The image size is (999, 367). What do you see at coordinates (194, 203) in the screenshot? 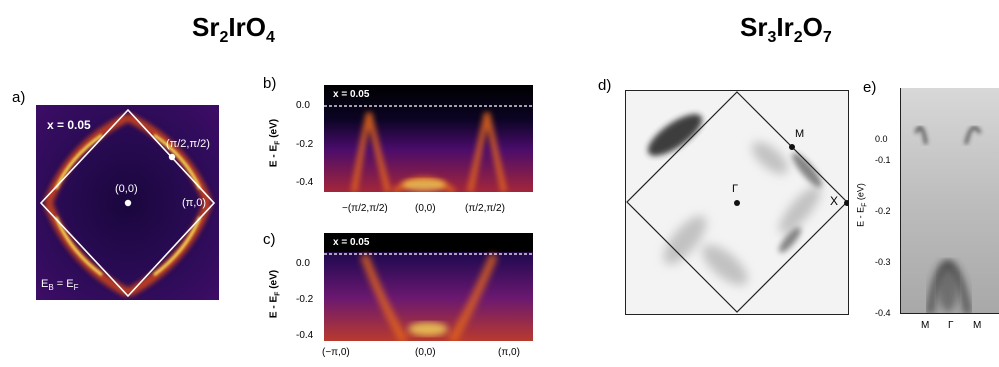
I see `panel-a-x-label: (π,0)` at bounding box center [194, 203].